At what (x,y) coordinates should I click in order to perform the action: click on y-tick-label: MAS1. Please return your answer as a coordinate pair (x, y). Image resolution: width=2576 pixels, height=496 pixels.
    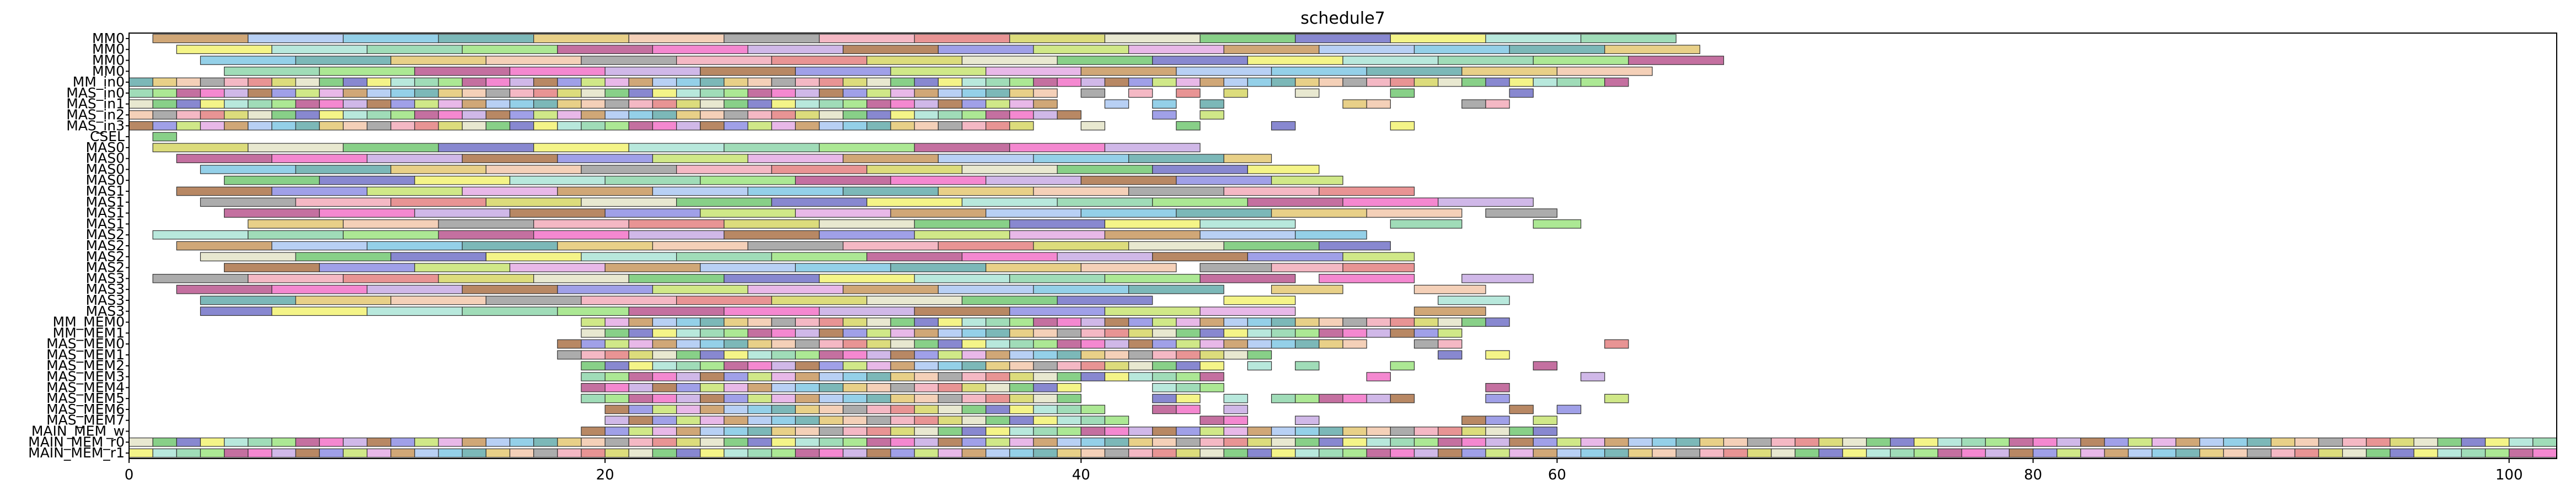
    Looking at the image, I should click on (105, 191).